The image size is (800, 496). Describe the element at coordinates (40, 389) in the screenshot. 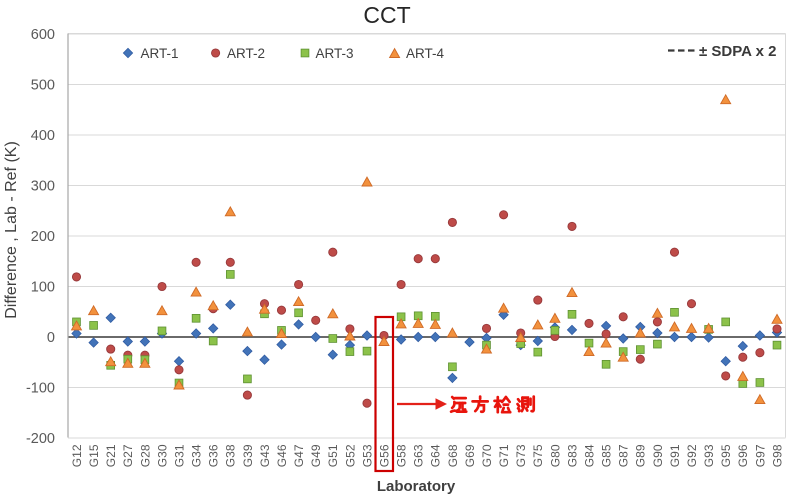

I see `svg-text: -100` at that location.